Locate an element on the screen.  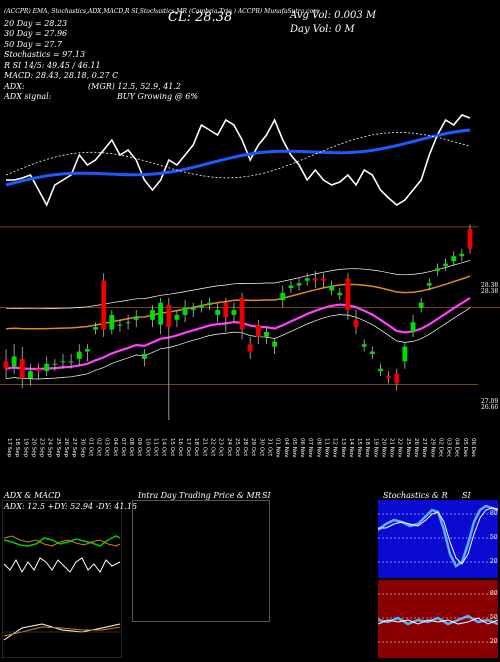
date-tick-label: 18 Oct is located at coordinates (196, 447).